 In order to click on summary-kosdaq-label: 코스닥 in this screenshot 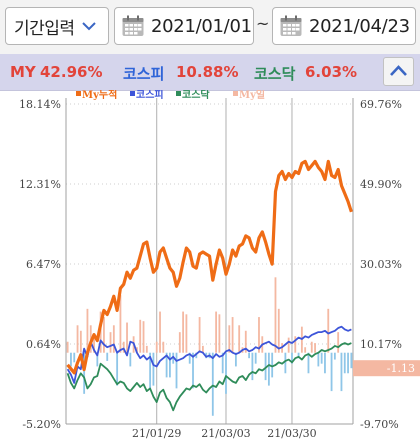, I will do `click(275, 74)`.